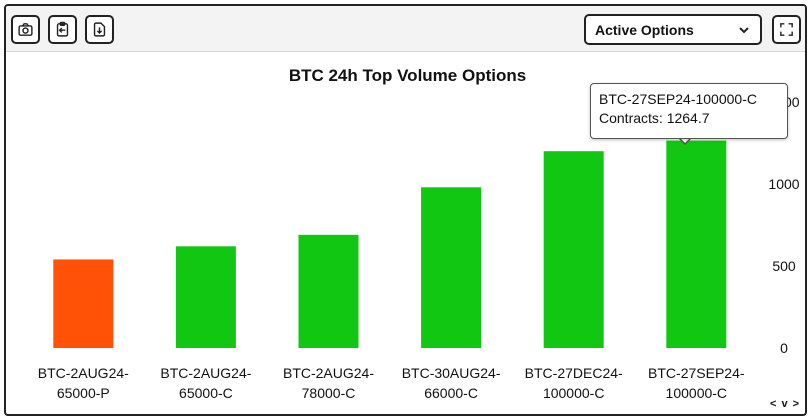 This screenshot has height=420, width=811. What do you see at coordinates (574, 373) in the screenshot?
I see `x-tick-label: BTC-27DEC24-` at bounding box center [574, 373].